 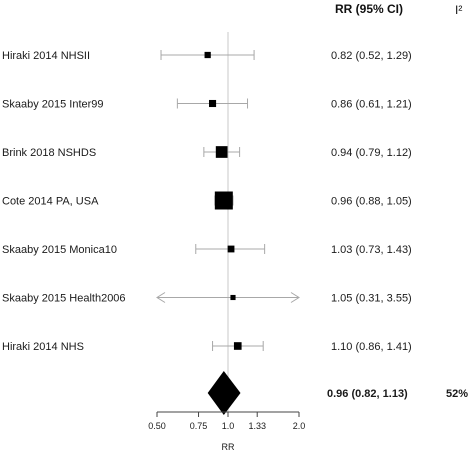 What do you see at coordinates (53, 105) in the screenshot?
I see `study-label: Skaaby 2015 Inter99` at bounding box center [53, 105].